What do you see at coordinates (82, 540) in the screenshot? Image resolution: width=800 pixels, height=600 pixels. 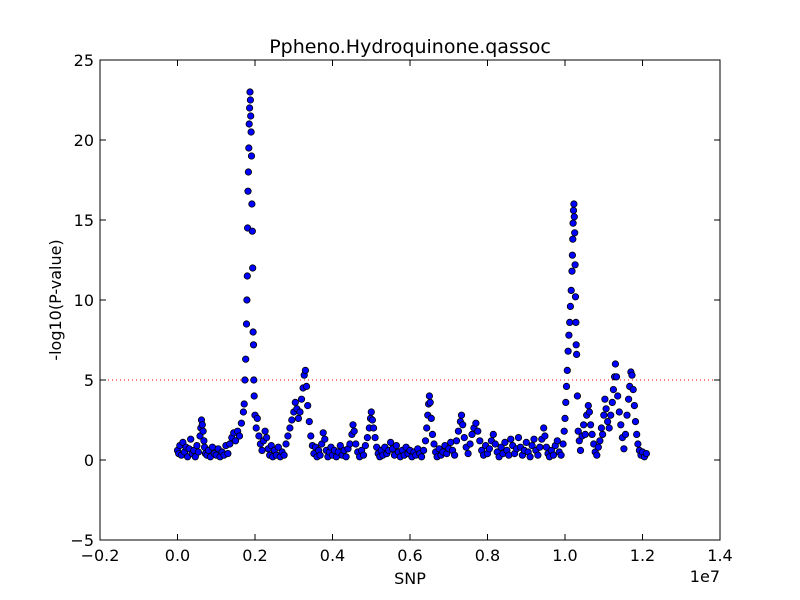 I see `y-tick-label: −5` at bounding box center [82, 540].